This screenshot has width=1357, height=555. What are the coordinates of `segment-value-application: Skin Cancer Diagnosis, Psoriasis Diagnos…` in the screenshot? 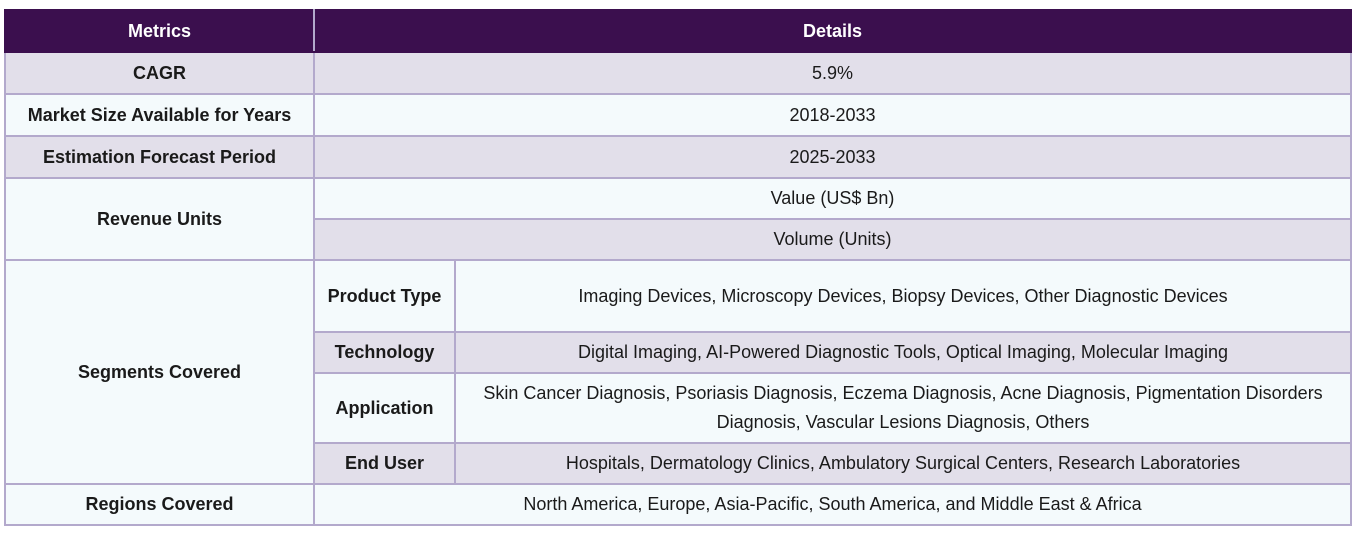 It's located at (903, 408).